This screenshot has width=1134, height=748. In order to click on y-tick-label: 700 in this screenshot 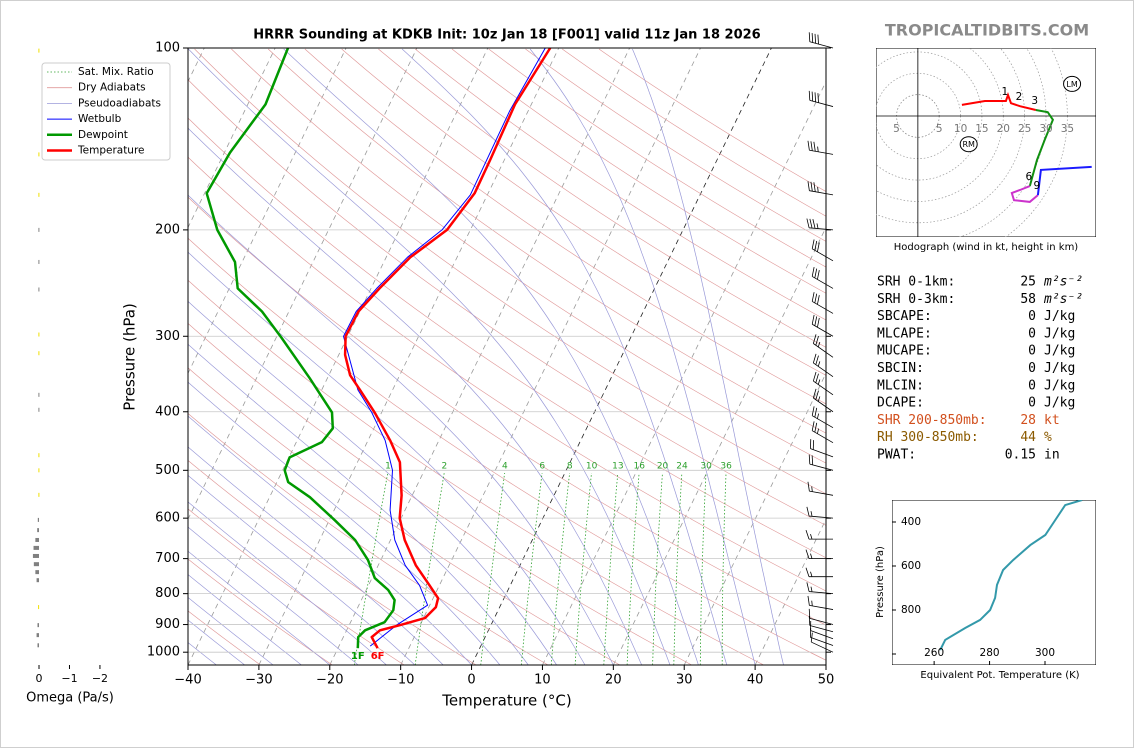, I will do `click(167, 558)`.